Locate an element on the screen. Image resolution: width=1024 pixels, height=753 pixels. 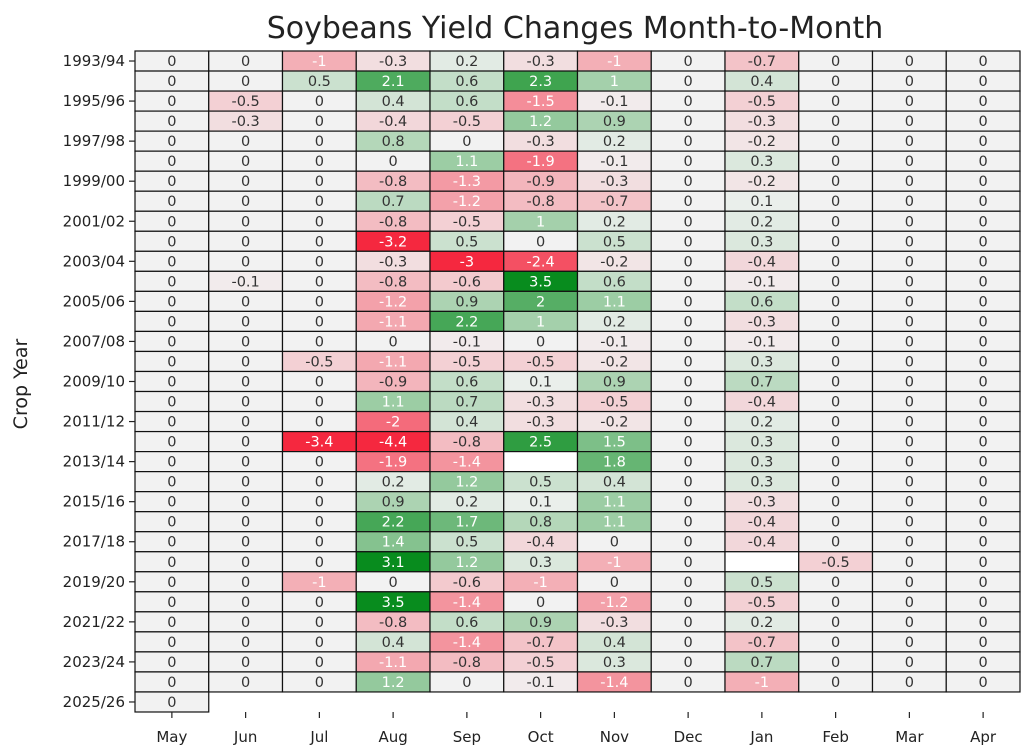
x-tick-label: Mar is located at coordinates (909, 737).